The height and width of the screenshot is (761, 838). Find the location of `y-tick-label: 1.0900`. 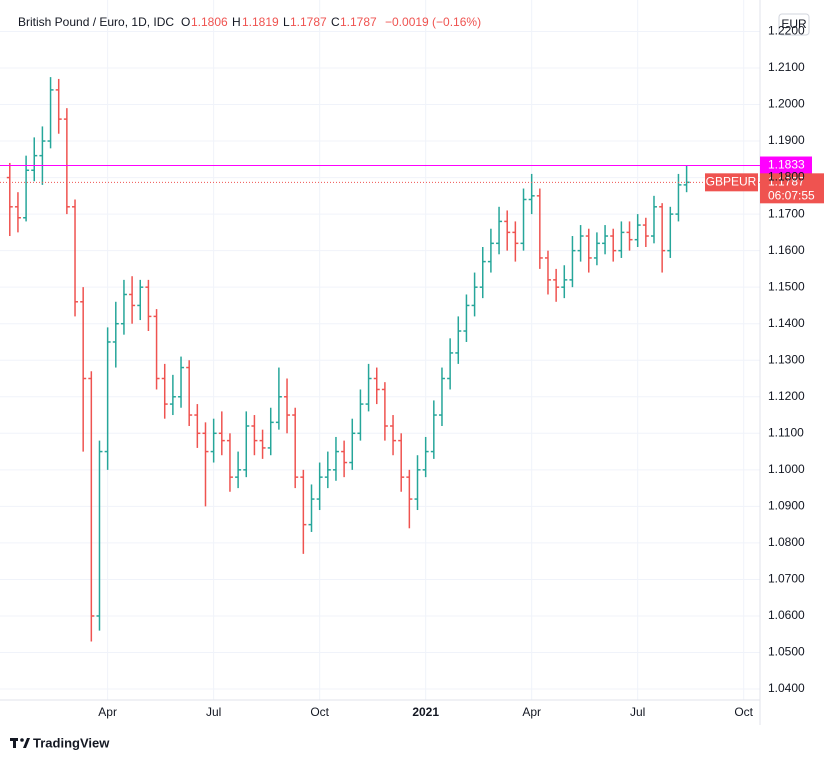

y-tick-label: 1.0900 is located at coordinates (786, 506).